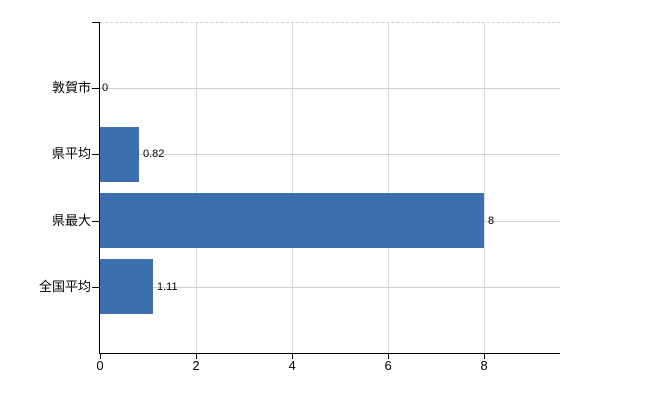  I want to click on x-tick-label: 6, so click(388, 365).